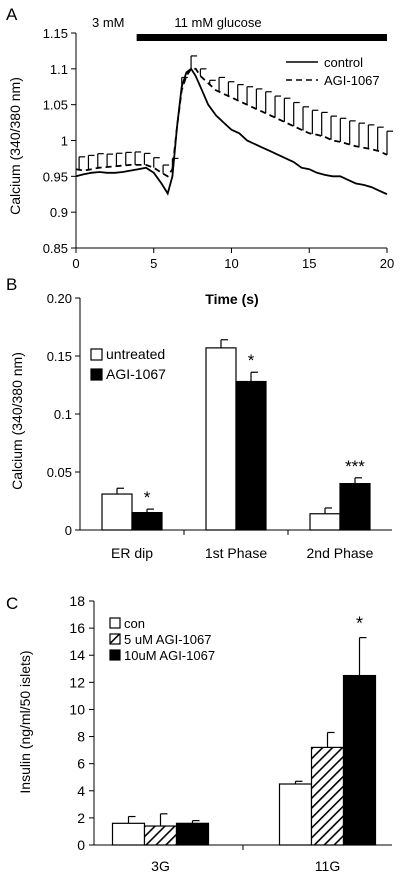 Image resolution: width=400 pixels, height=876 pixels. I want to click on panel-a-y-tick-label: 0.95, so click(55, 176).